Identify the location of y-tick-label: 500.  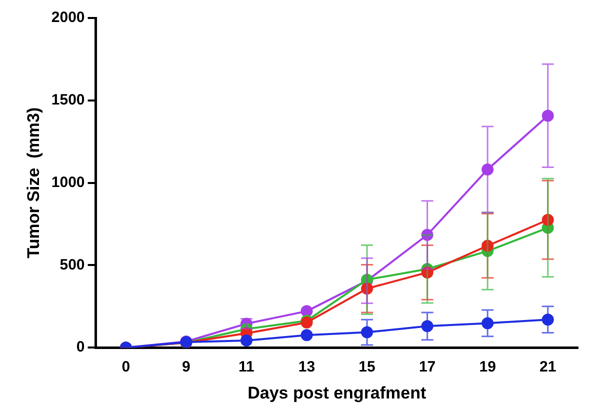
(72, 265).